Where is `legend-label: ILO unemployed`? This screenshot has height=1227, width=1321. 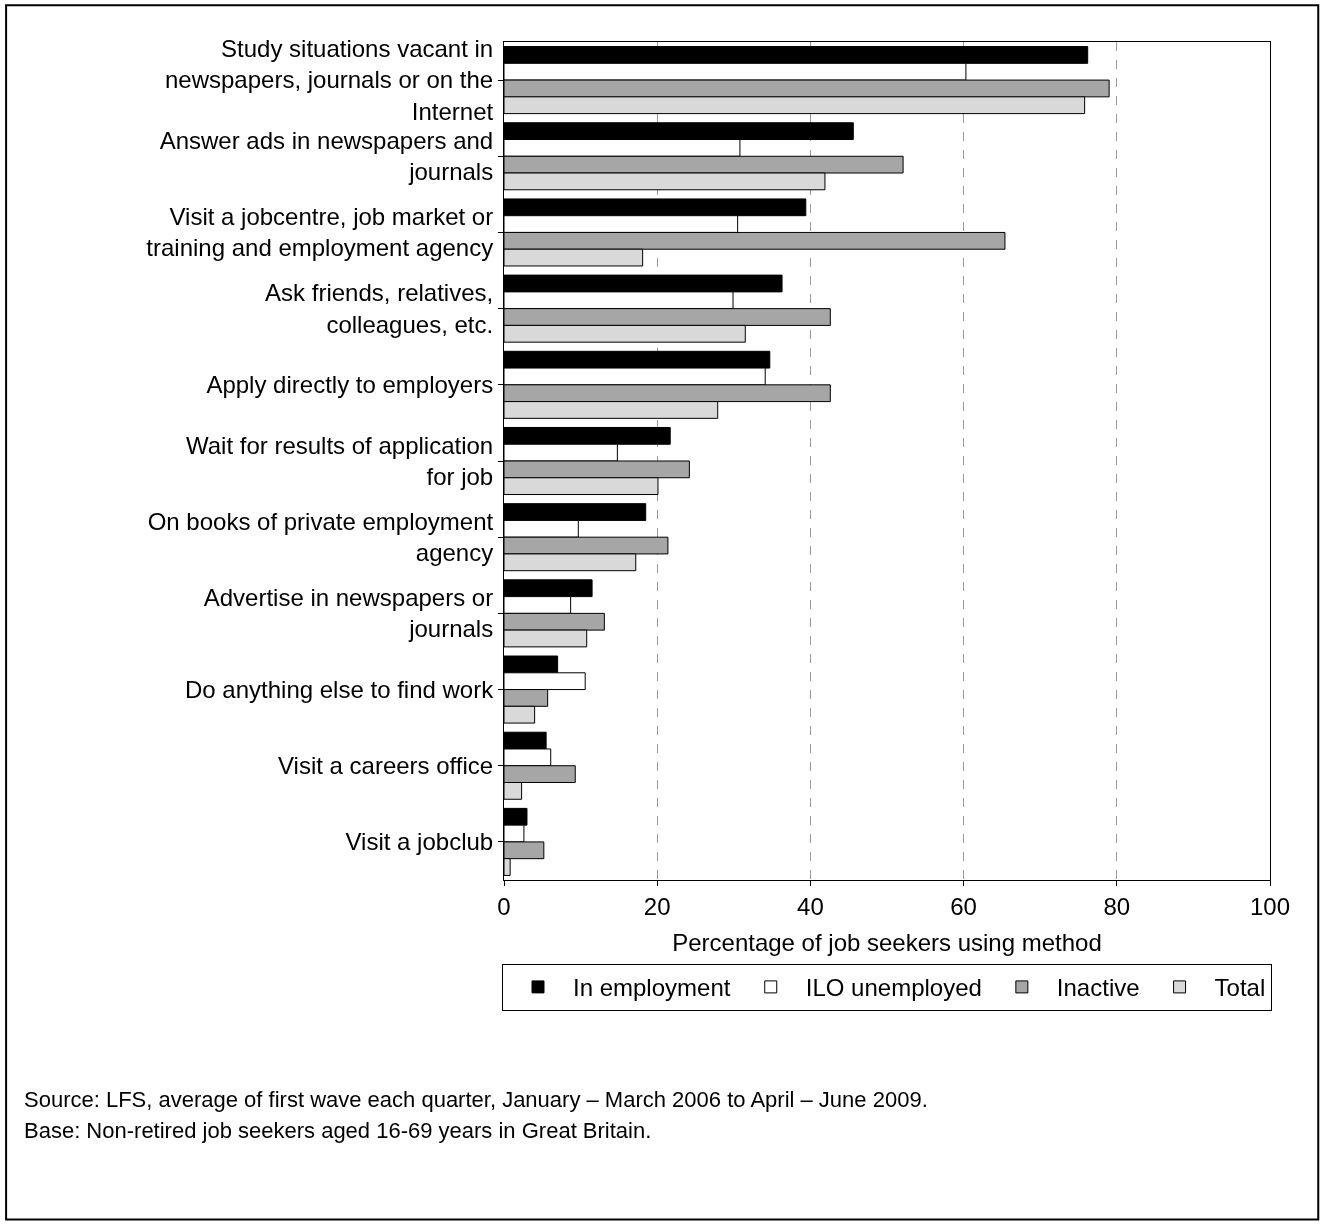
legend-label: ILO unemployed is located at coordinates (893, 988).